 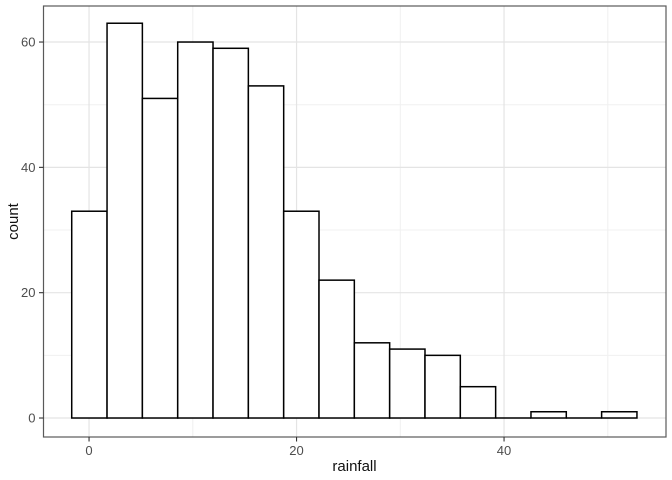 I want to click on y-axis-title: count, so click(x=13, y=221).